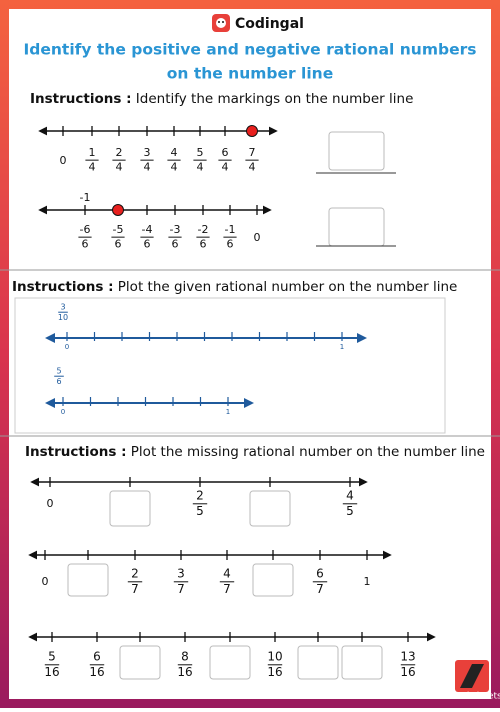  What do you see at coordinates (475, 697) in the screenshot?
I see `footer-logo-text: worksheets` at bounding box center [475, 697].